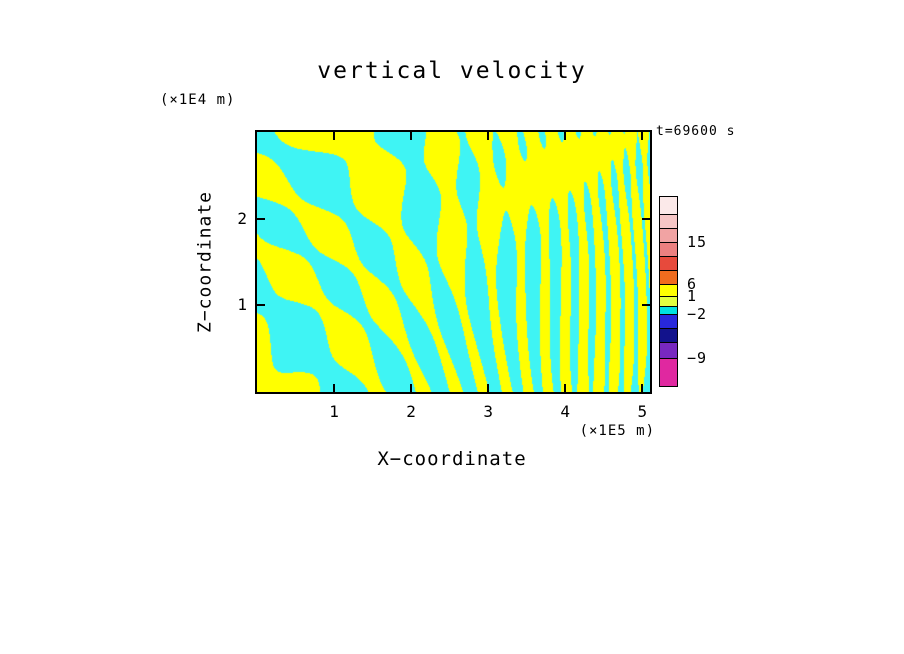  I want to click on z-axis-unit-label: (×1E4 m), so click(198, 100).